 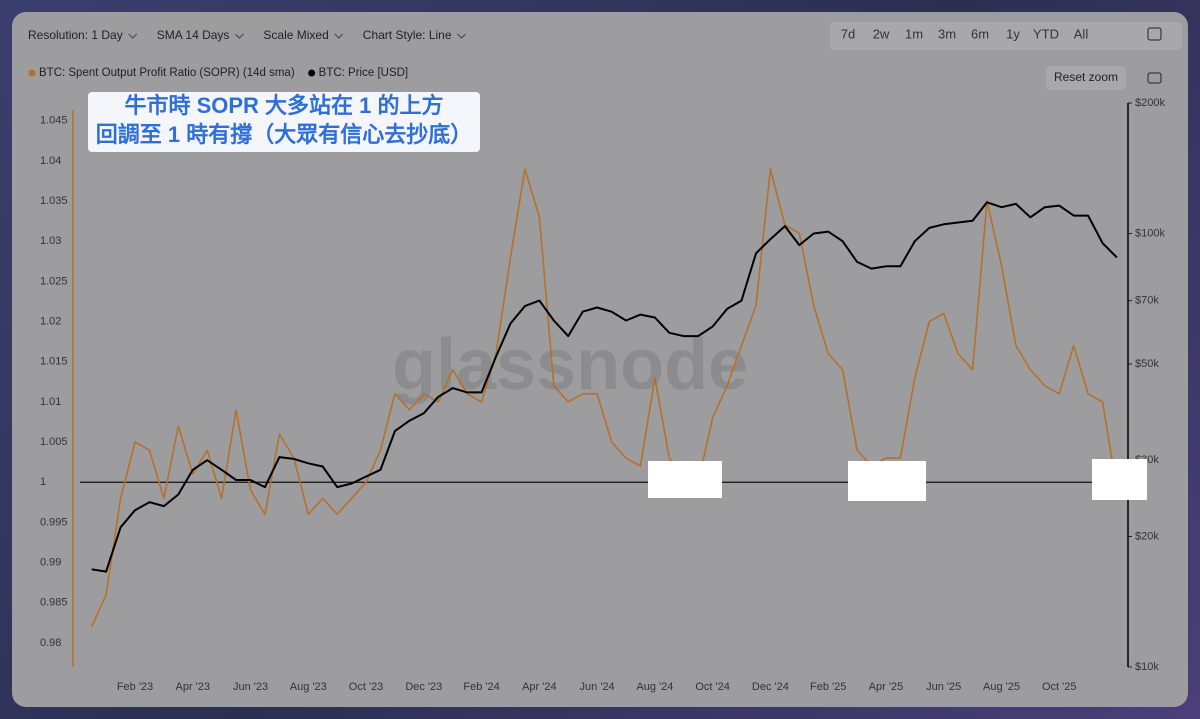 What do you see at coordinates (1147, 667) in the screenshot?
I see `y2-tick-label: $10k` at bounding box center [1147, 667].